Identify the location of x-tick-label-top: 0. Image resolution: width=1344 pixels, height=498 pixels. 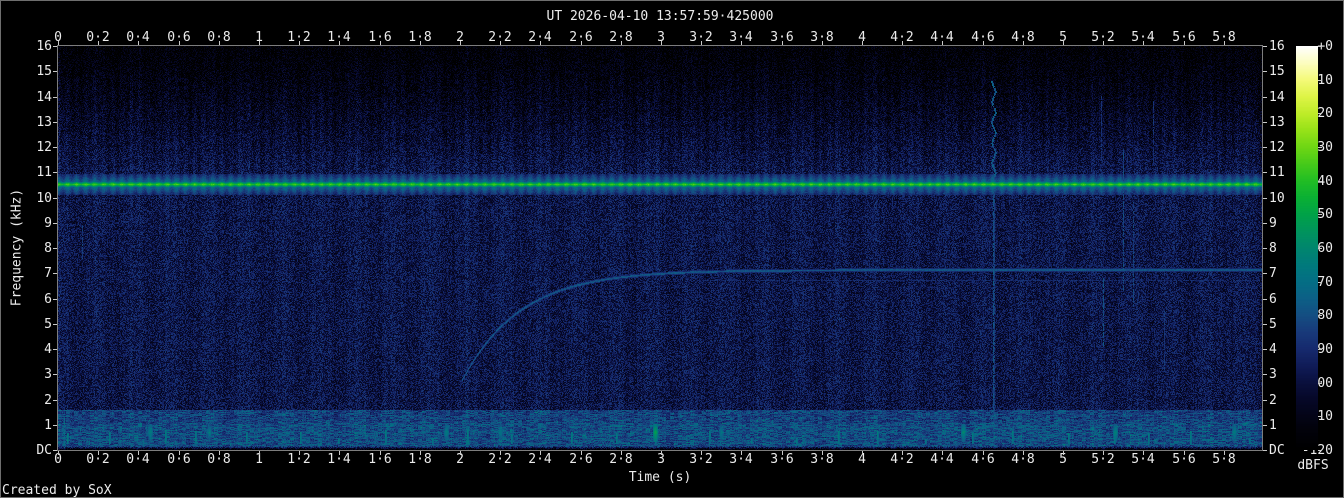
(58, 37).